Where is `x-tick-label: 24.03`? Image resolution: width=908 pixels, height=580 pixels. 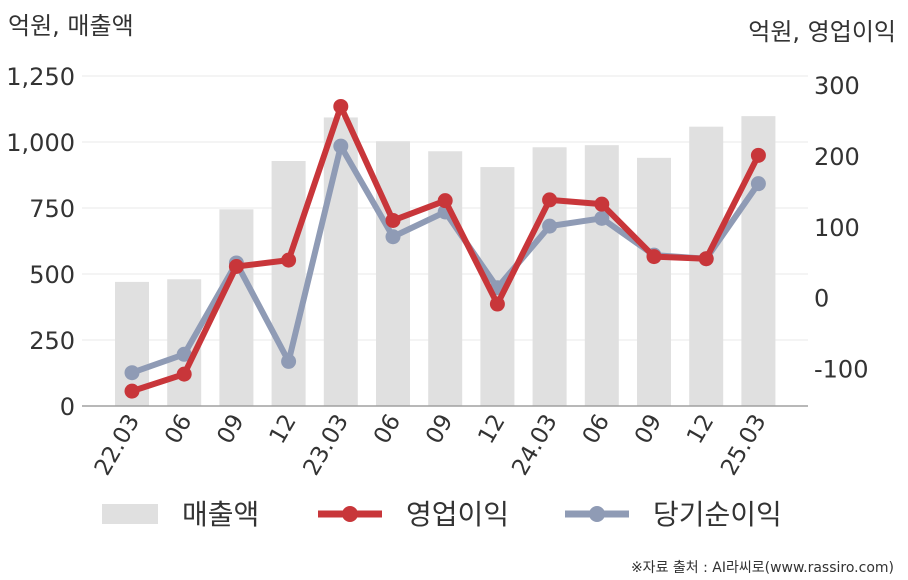
x-tick-label: 24.03 is located at coordinates (534, 445).